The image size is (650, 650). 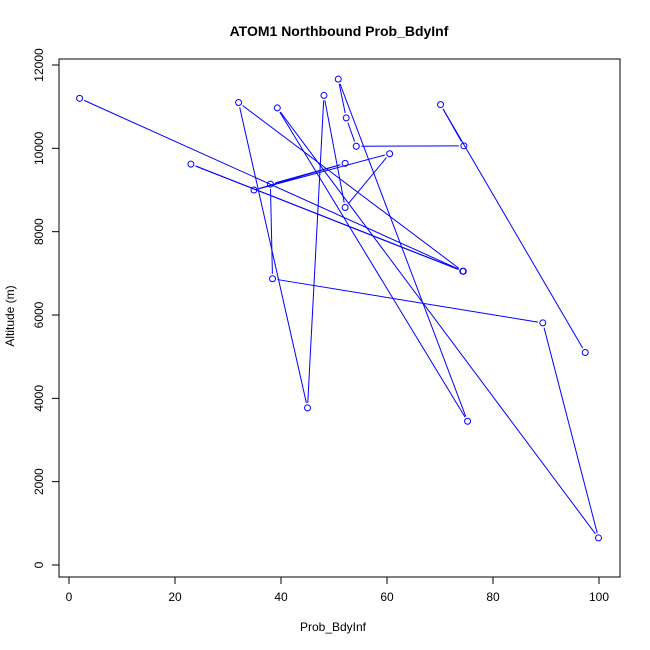 I want to click on y-tick-label: 4000, so click(x=39, y=398).